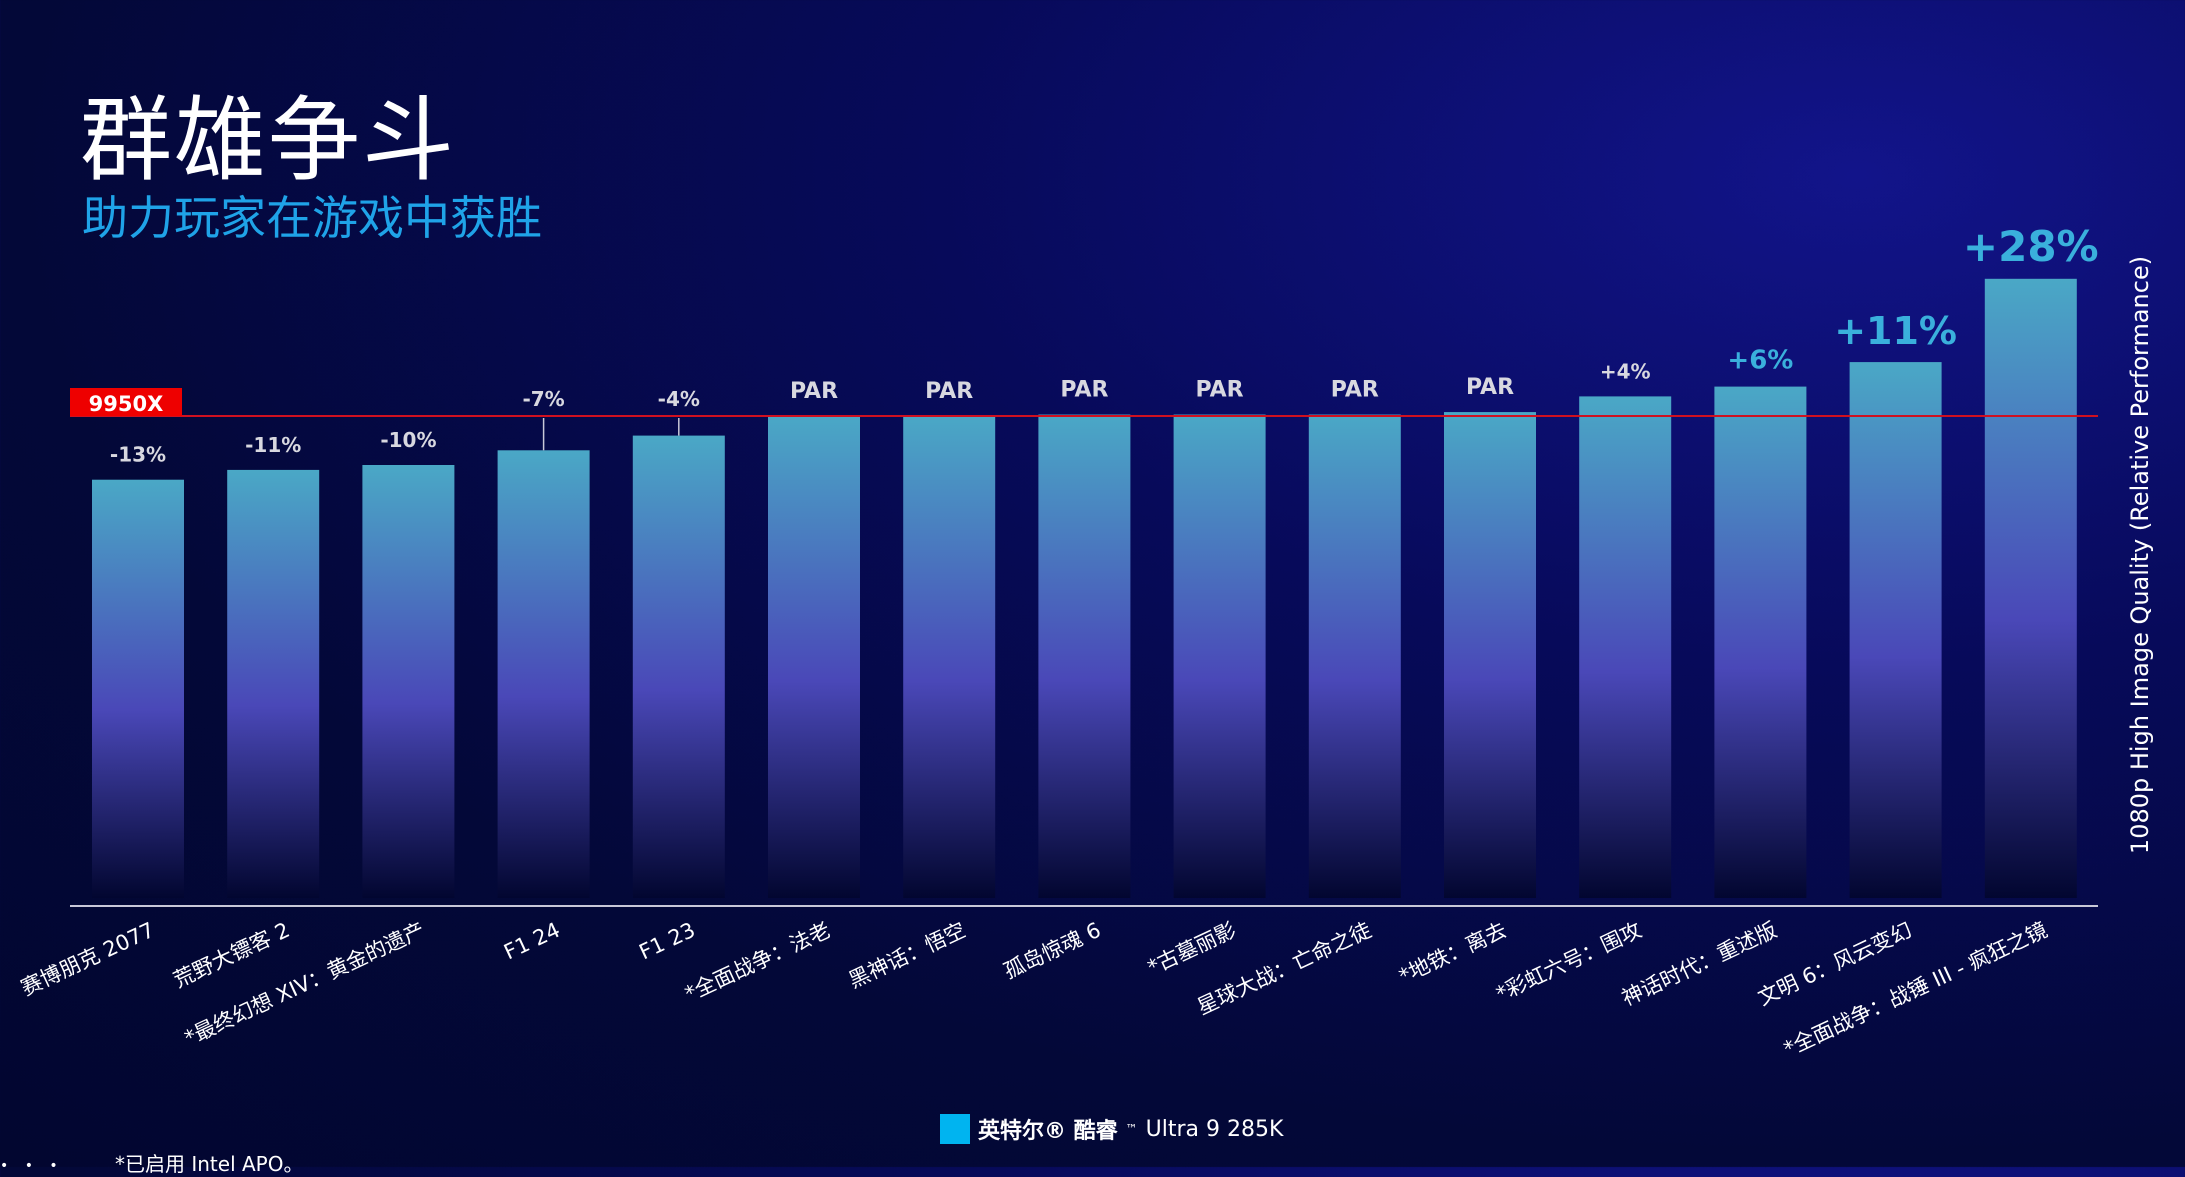 This screenshot has width=2185, height=1177. What do you see at coordinates (1214, 1129) in the screenshot?
I see `legend-model: Ultra 9 285K` at bounding box center [1214, 1129].